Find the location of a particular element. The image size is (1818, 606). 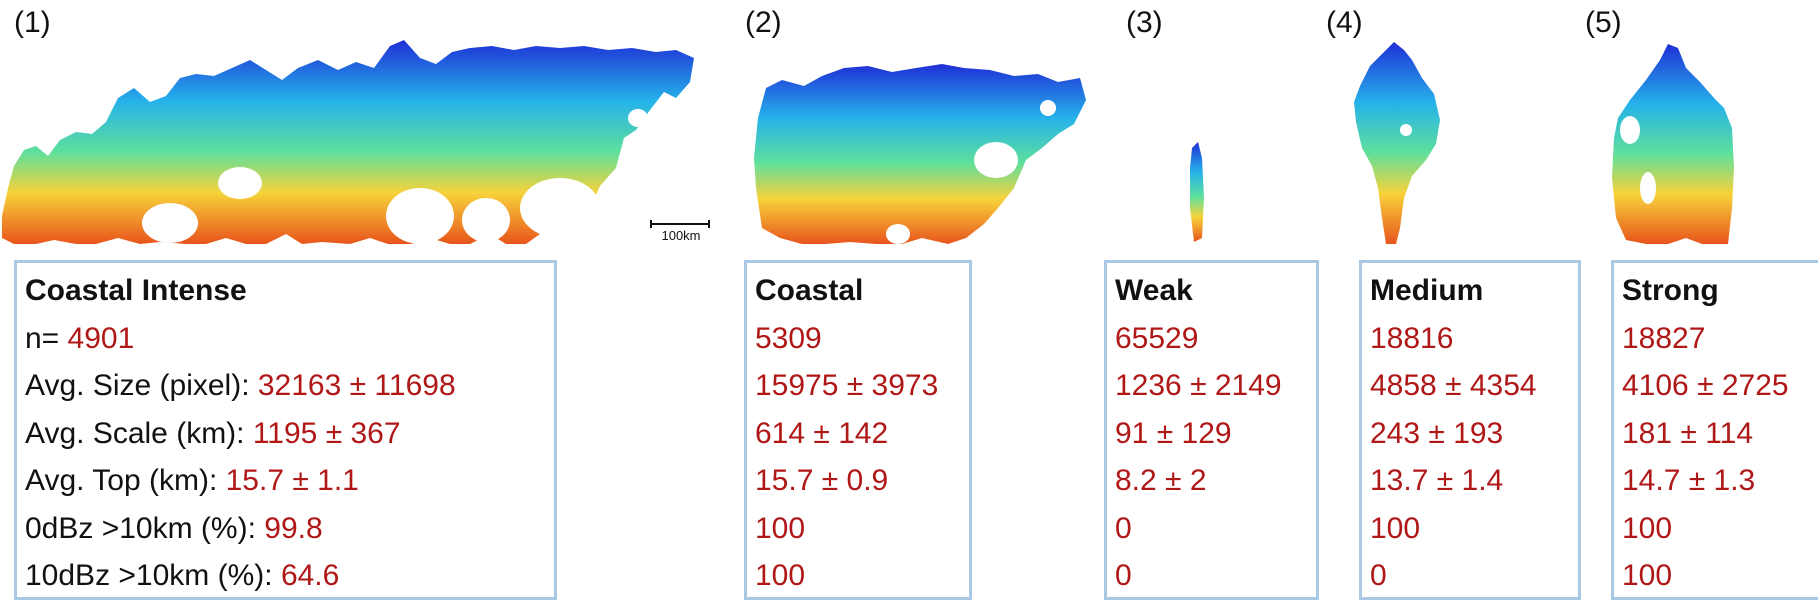

cluster-5-radar-image is located at coordinates (1673, 144).